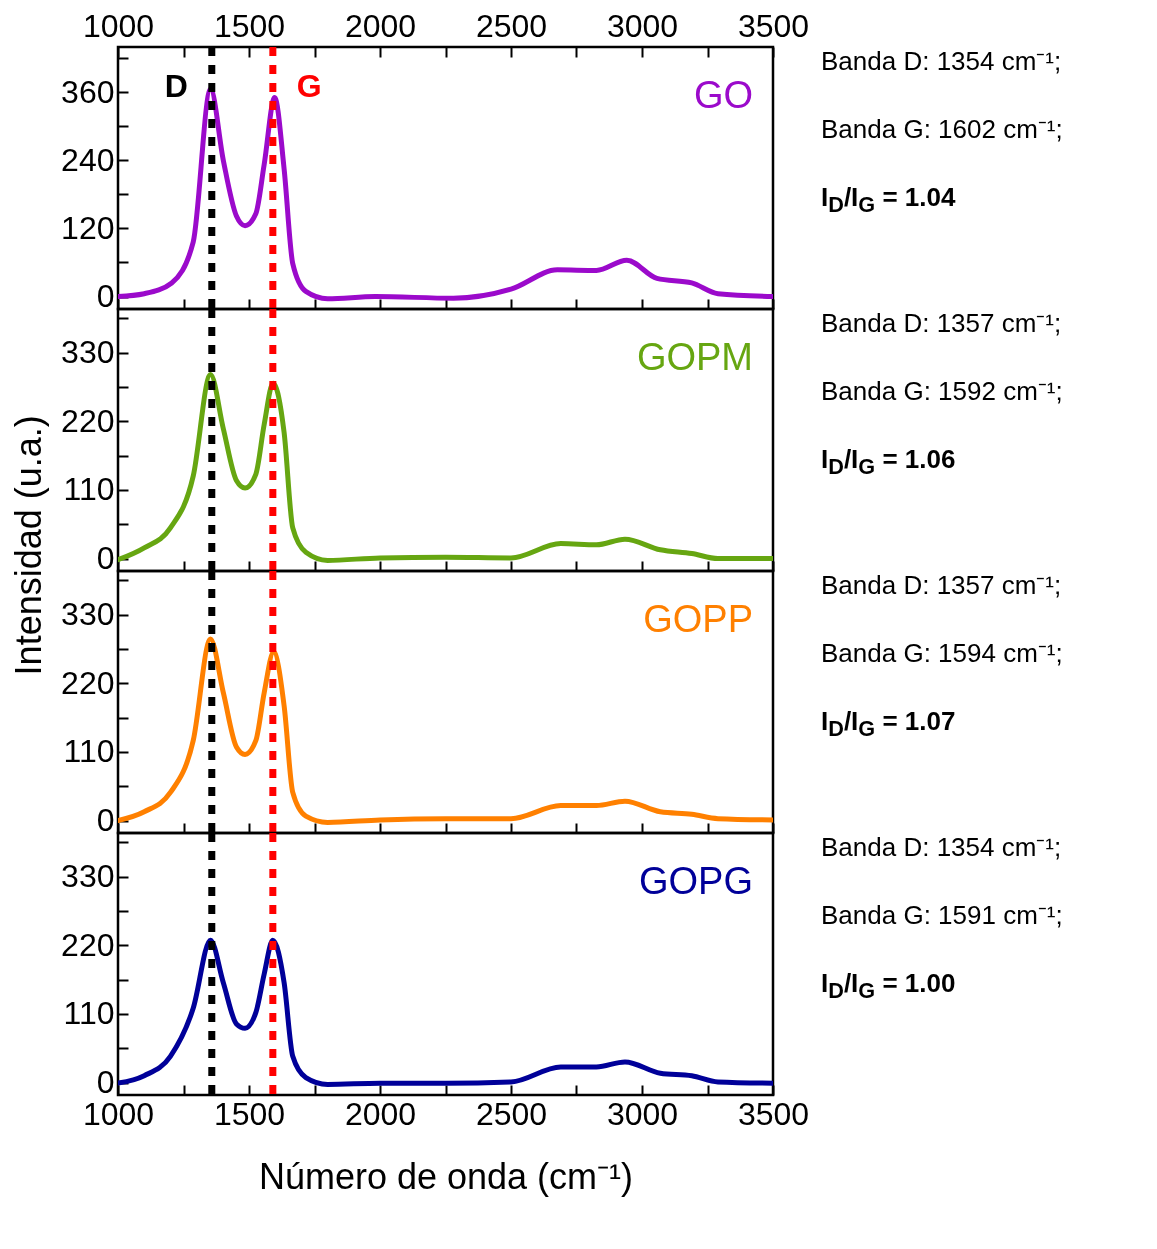 The image size is (1157, 1249). I want to click on x-tick-label: 2000, so click(380, 1113).